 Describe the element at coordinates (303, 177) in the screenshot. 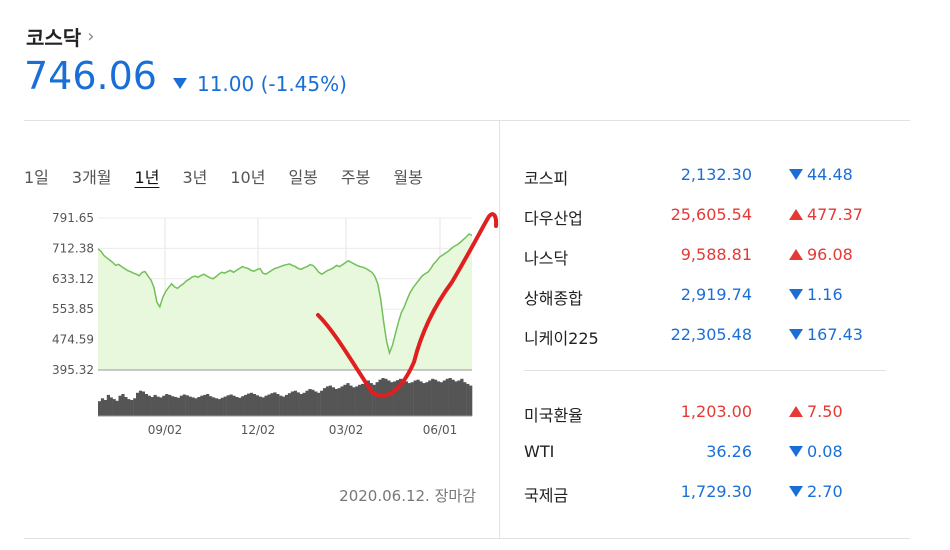

I see `period-tab: 일봉` at that location.